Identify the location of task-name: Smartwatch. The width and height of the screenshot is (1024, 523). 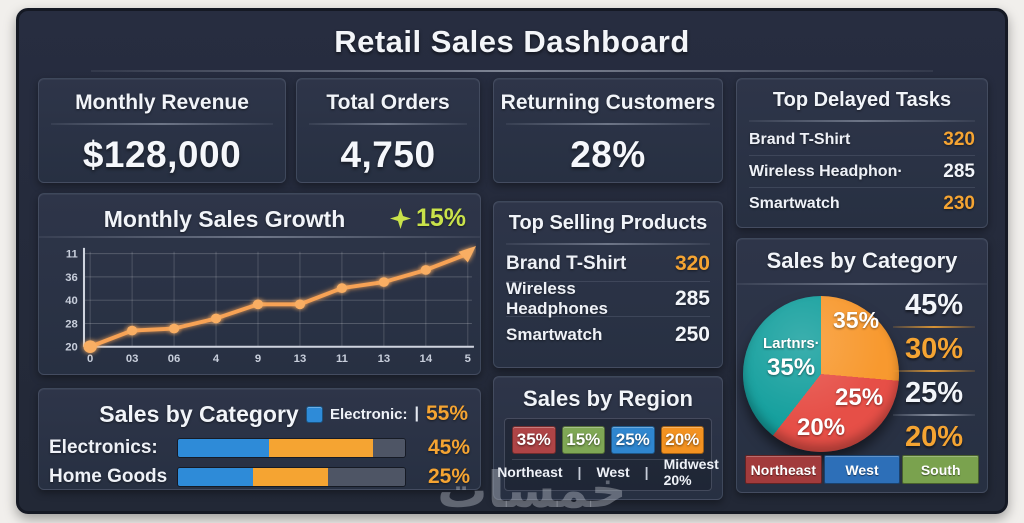
(794, 203).